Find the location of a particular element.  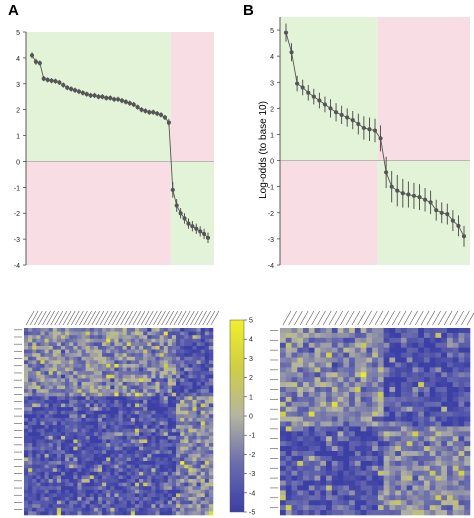

panel-b-label: B is located at coordinates (248, 10).